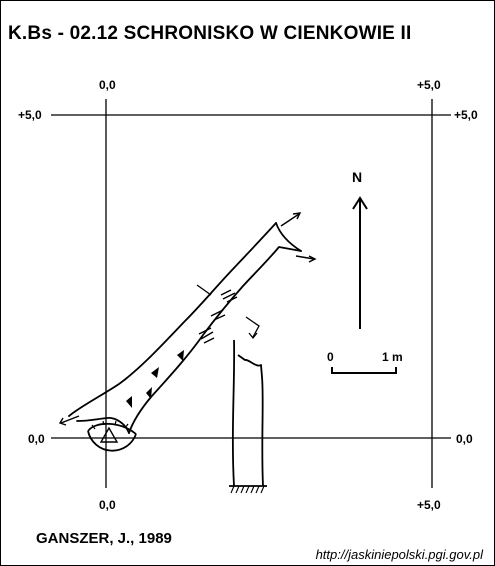 This screenshot has width=495, height=566. I want to click on grid-label-left-bottom: 0,0, so click(36, 439).